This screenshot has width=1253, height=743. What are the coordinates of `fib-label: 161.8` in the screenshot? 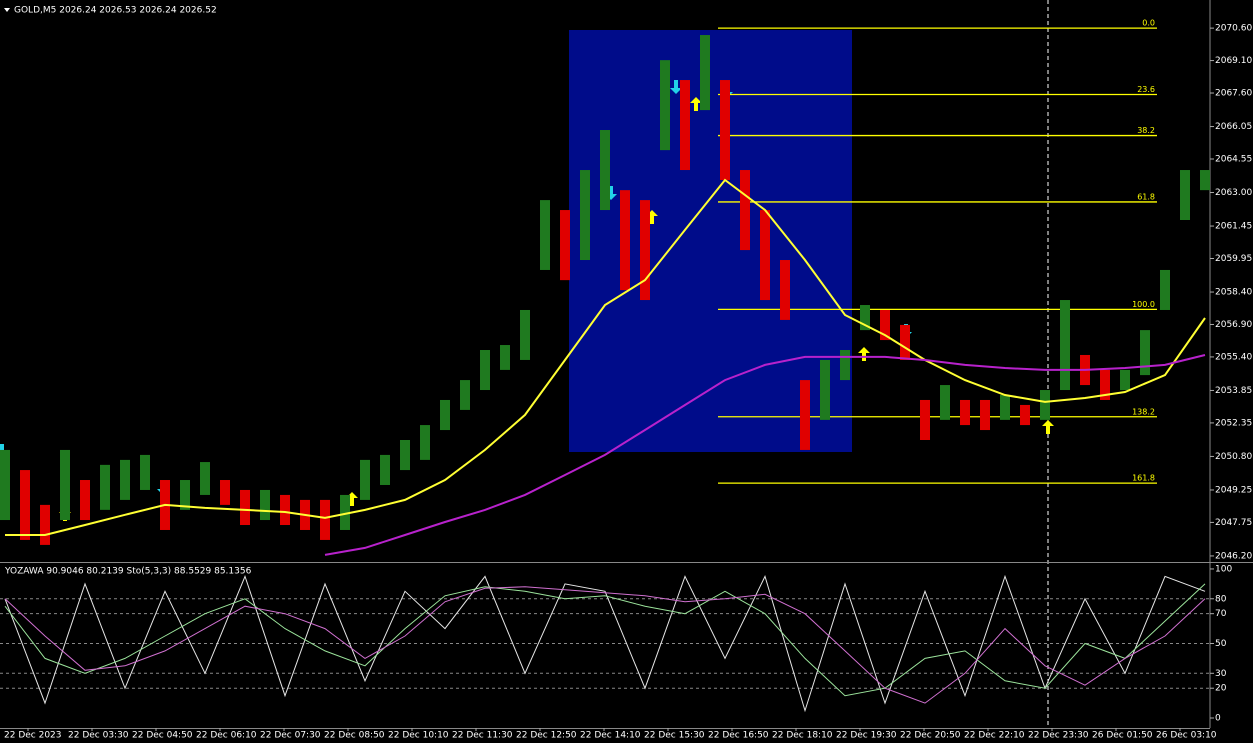 It's located at (1143, 478).